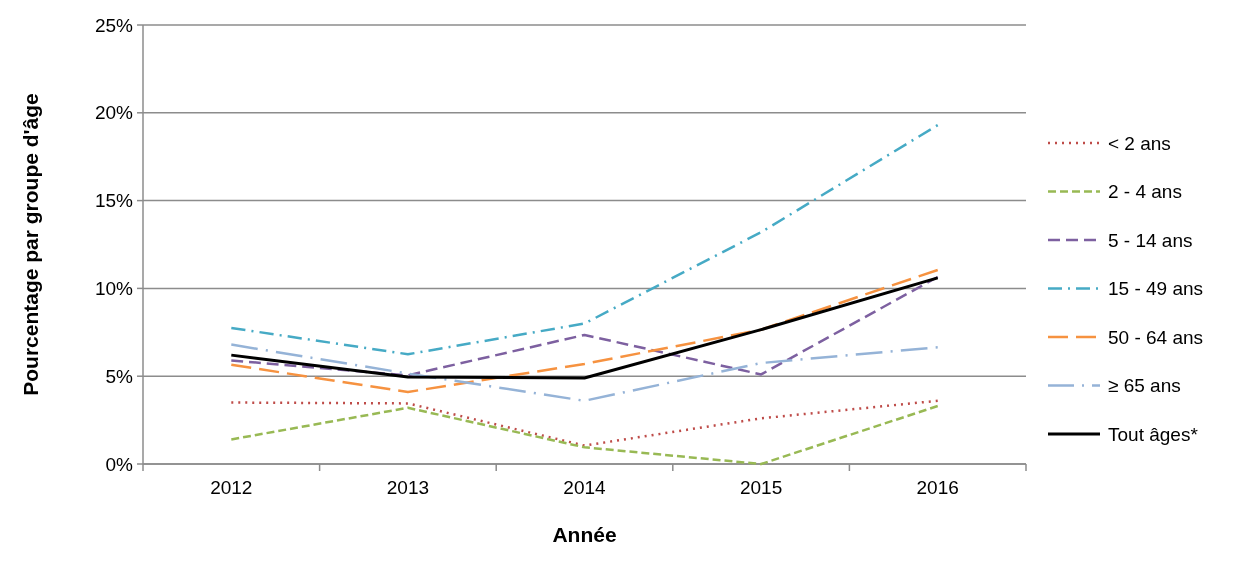  Describe the element at coordinates (114, 113) in the screenshot. I see `y-tick-label: 20%` at that location.